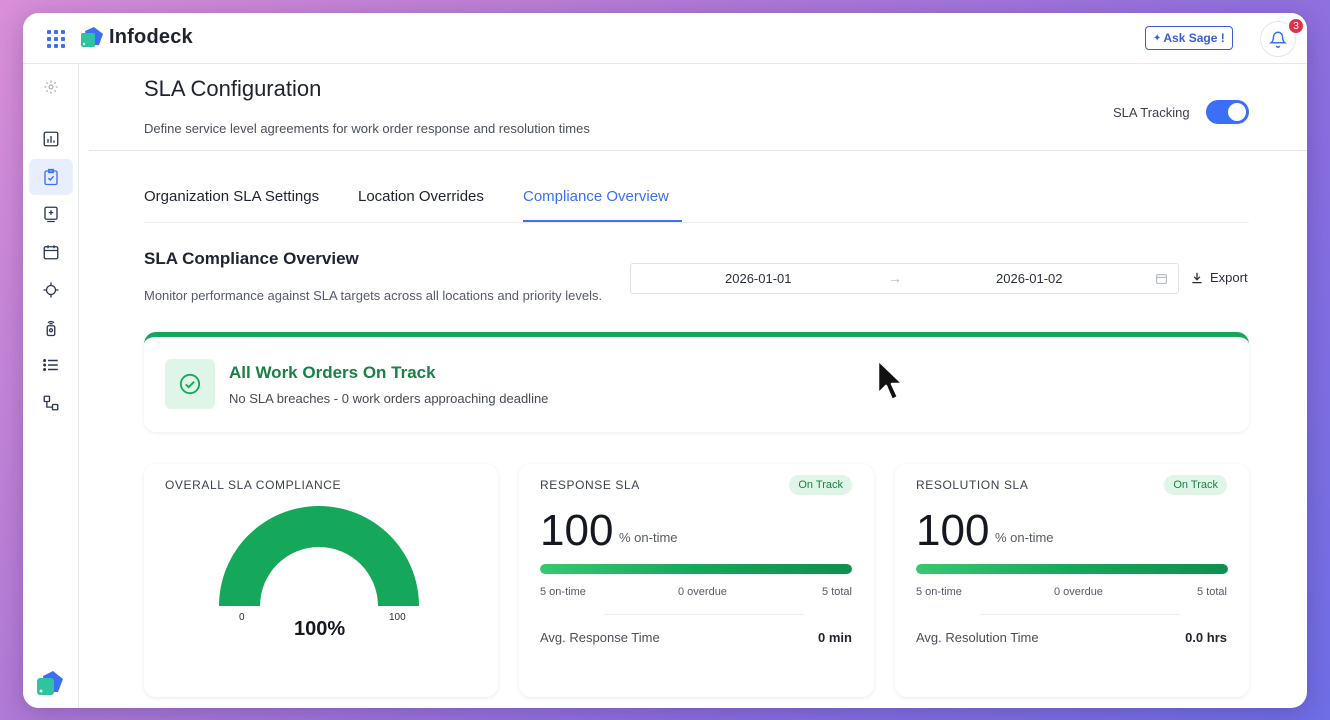 This screenshot has width=1330, height=720. I want to click on gauge-value: 100%, so click(320, 629).